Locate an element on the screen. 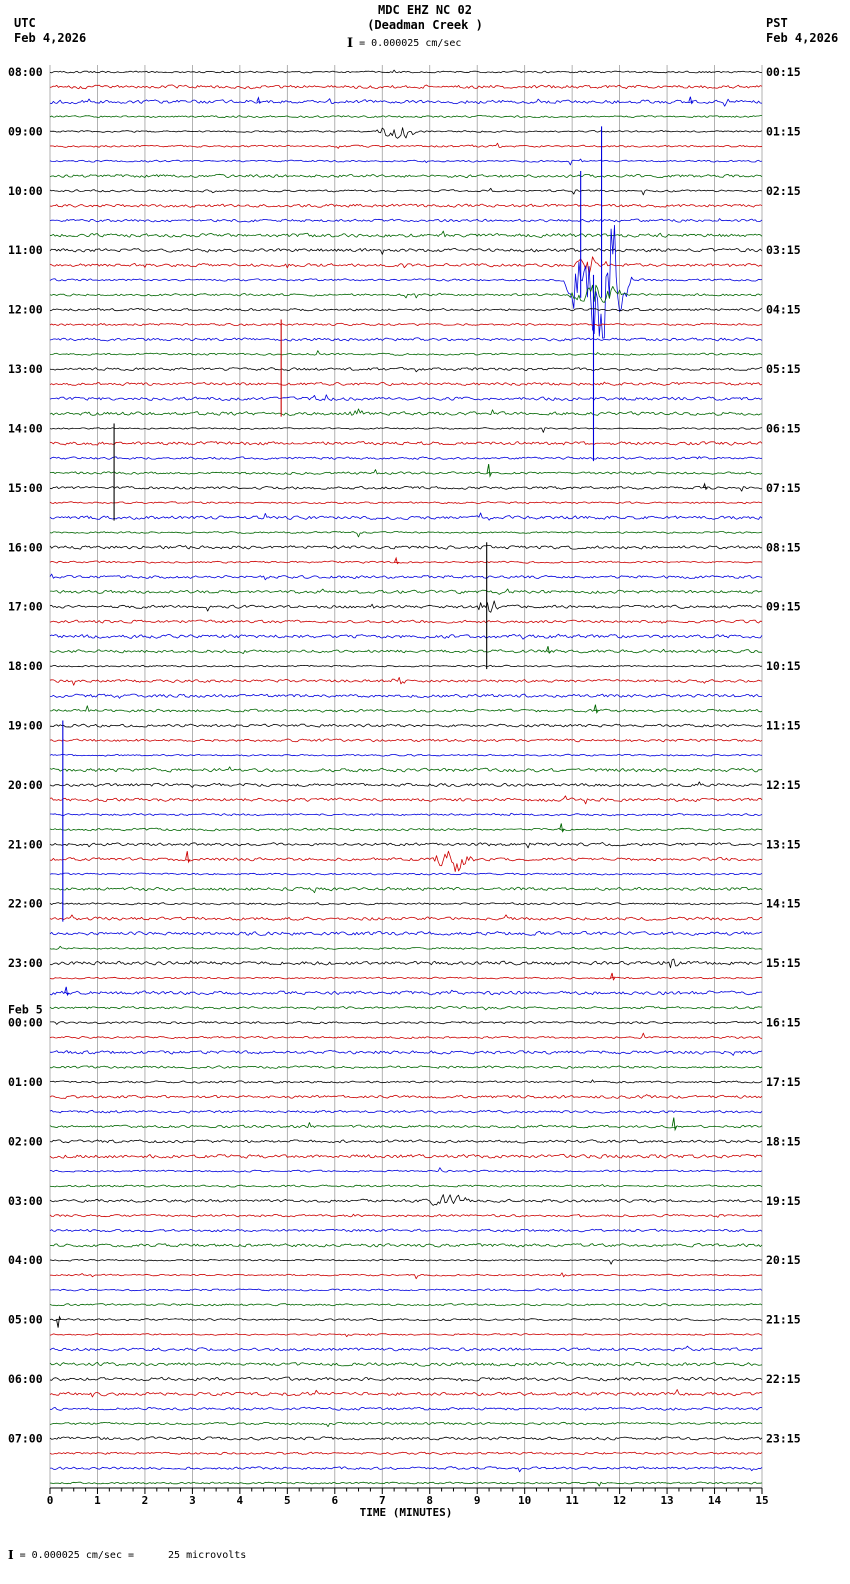 This screenshot has width=850, height=1584. x-tick-label: 11 is located at coordinates (573, 1500).